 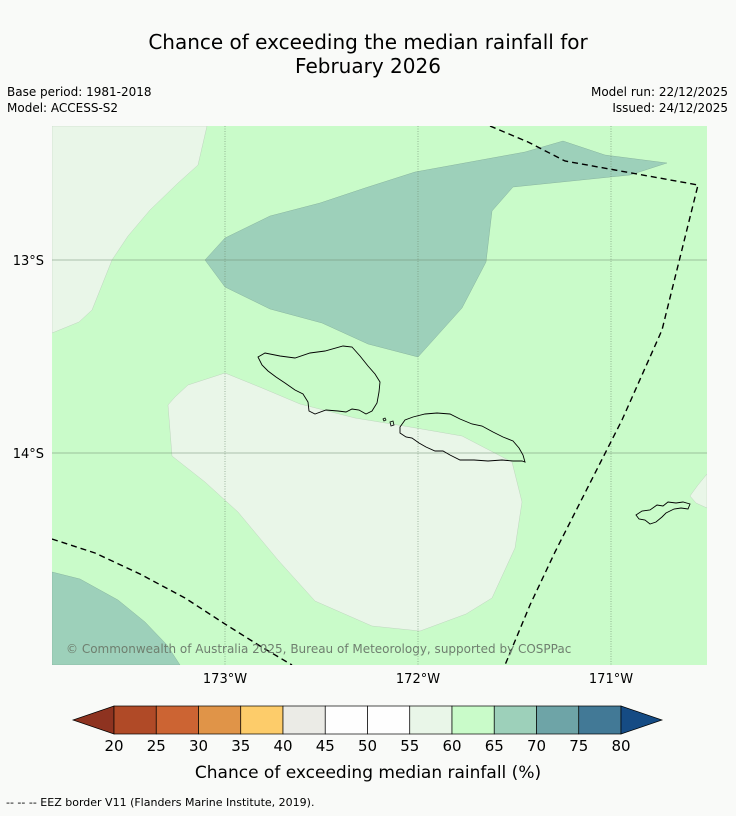 I want to click on issued-date: Issued: 24/12/2025, so click(x=670, y=108).